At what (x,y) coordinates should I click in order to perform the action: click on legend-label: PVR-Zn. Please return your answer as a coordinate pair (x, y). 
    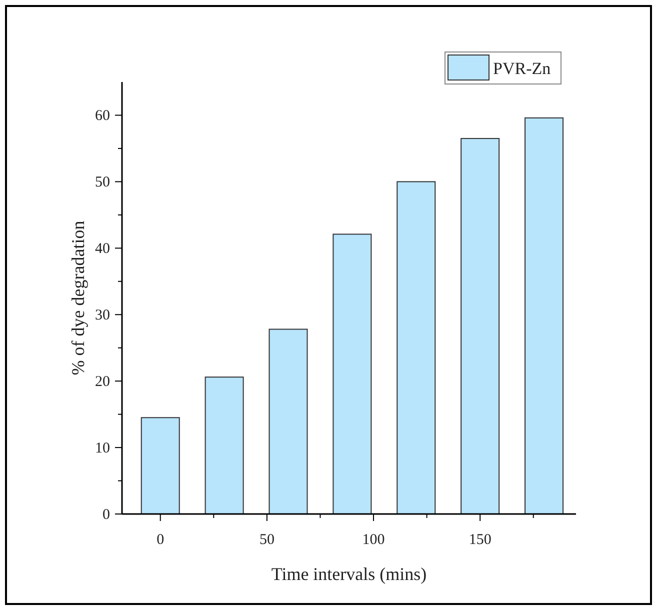
    Looking at the image, I should click on (522, 68).